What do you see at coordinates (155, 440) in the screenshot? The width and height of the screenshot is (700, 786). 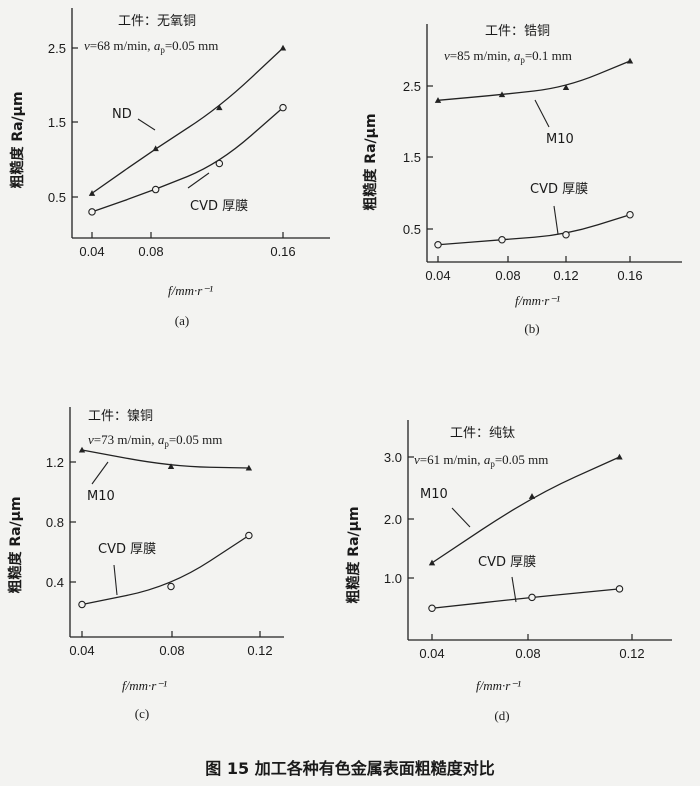 I see `cutting-conditions: v=73 m/min, ap=0.05 mm` at bounding box center [155, 440].